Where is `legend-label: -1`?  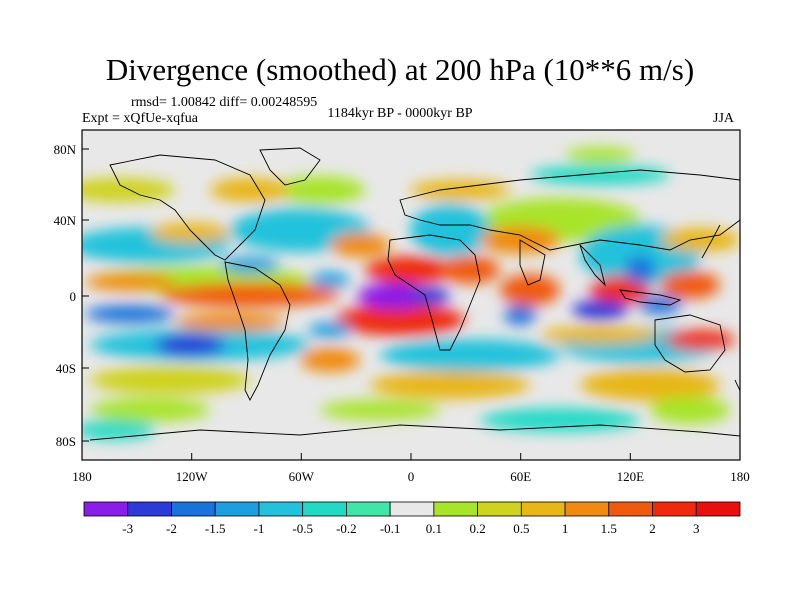 legend-label: -1 is located at coordinates (259, 528).